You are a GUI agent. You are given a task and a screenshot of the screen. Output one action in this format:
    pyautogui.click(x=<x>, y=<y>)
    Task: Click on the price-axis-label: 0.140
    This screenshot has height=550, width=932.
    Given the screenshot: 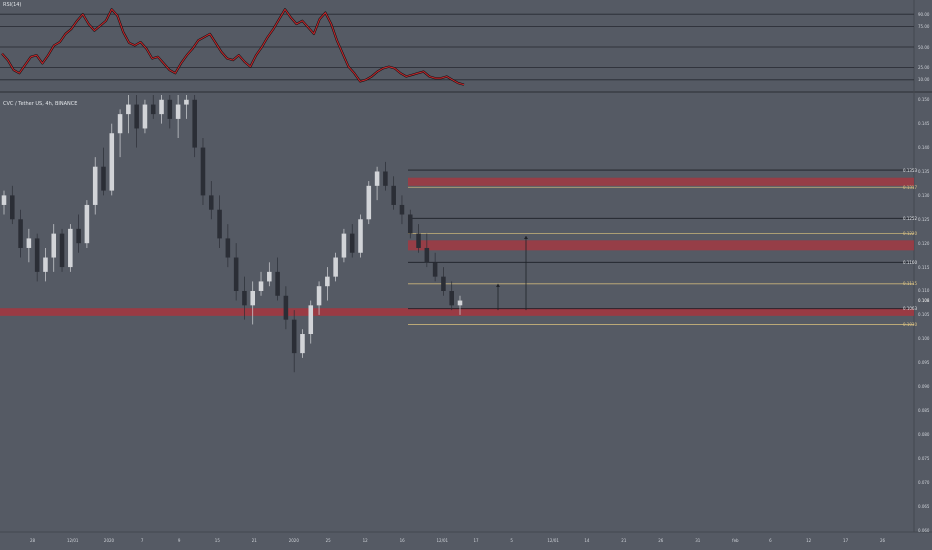 What is the action you would take?
    pyautogui.click(x=924, y=148)
    